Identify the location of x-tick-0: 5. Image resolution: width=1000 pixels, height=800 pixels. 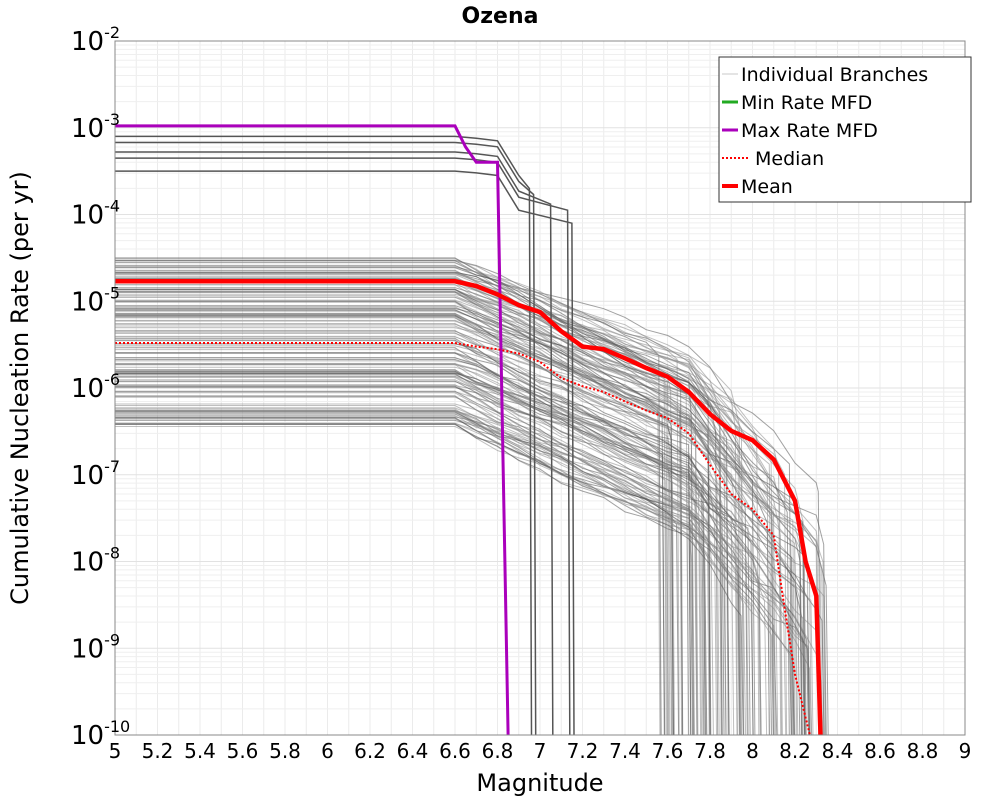
(115, 751).